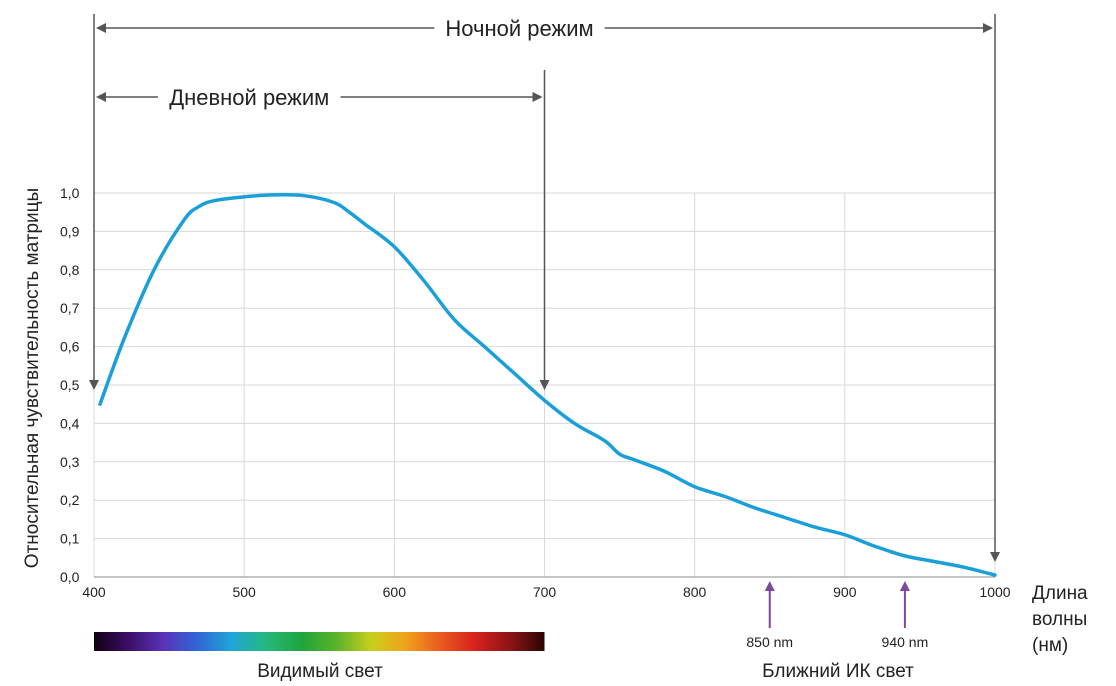 The height and width of the screenshot is (686, 1116). What do you see at coordinates (837, 615) in the screenshot?
I see `wavelength-markers: 850 nm 940 nm` at bounding box center [837, 615].